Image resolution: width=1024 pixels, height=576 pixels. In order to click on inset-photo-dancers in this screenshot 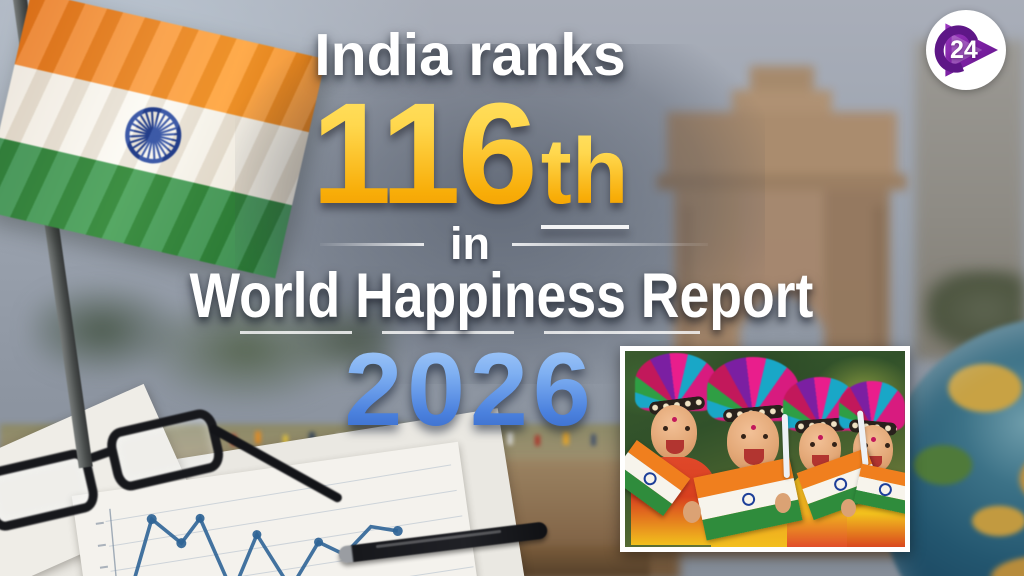, I will do `click(765, 449)`.